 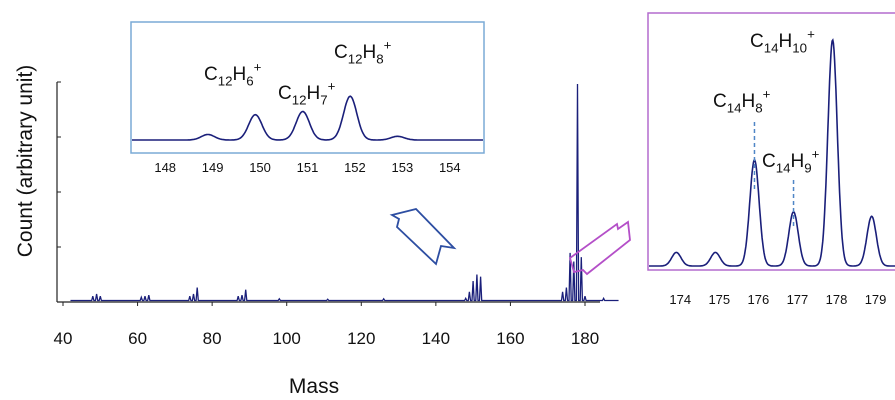 I want to click on inset-left-tick-label: 150, so click(x=260, y=167).